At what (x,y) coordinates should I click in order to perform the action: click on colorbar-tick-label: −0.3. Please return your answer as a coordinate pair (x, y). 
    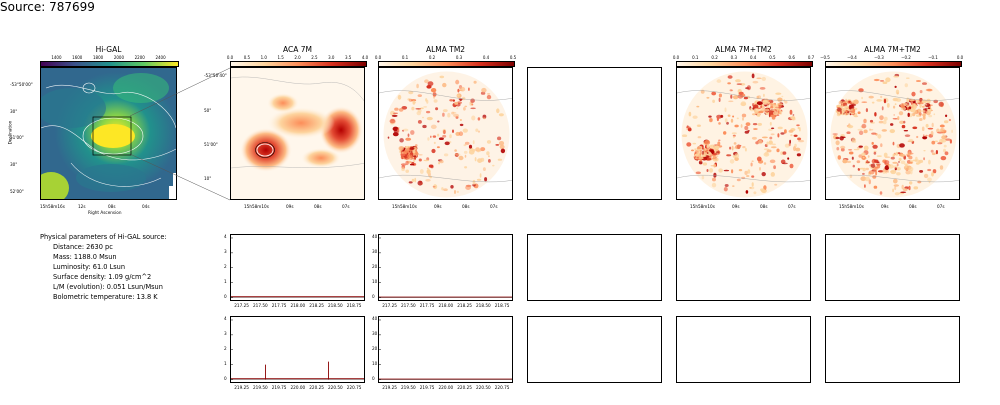
    Looking at the image, I should click on (879, 57).